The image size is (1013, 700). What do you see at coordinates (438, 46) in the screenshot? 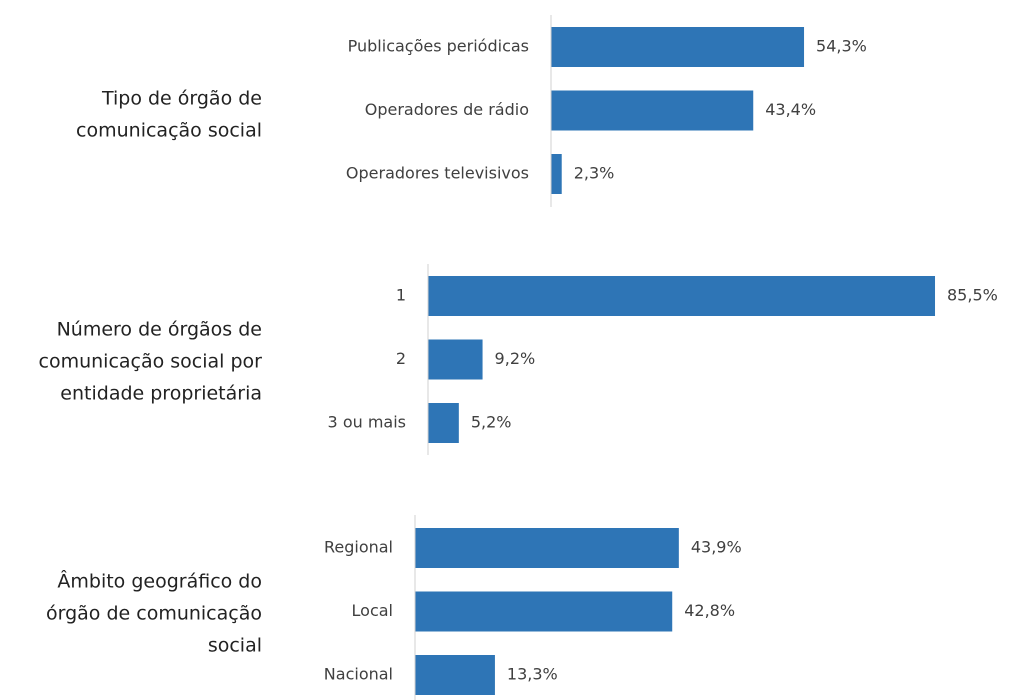
I see `category-label: Publicações periódicas` at bounding box center [438, 46].